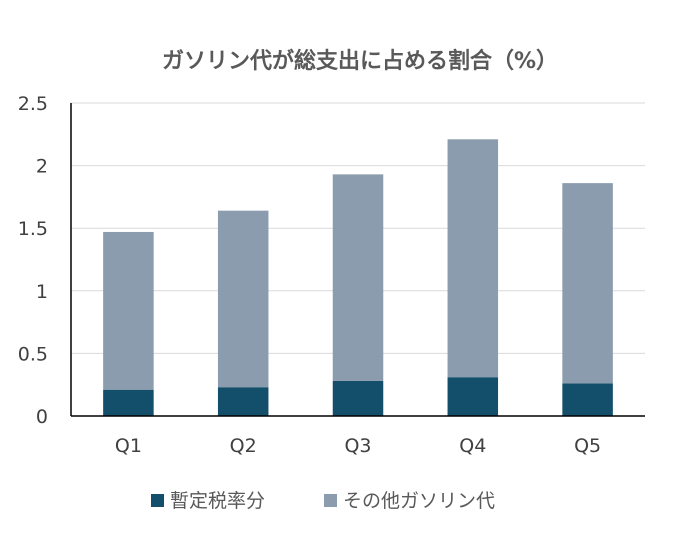 The height and width of the screenshot is (542, 675). What do you see at coordinates (587, 399) in the screenshot?
I see `bar-tax-q5` at bounding box center [587, 399].